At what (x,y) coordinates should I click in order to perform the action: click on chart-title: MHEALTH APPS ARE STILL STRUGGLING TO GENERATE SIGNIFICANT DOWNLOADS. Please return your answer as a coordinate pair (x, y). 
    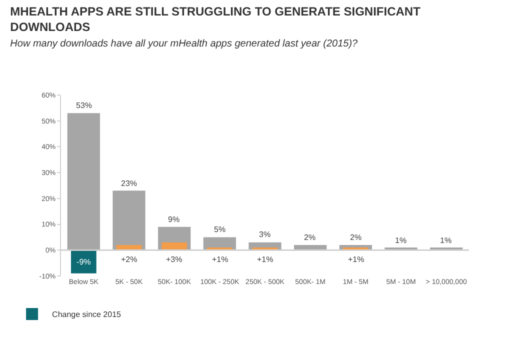
    Looking at the image, I should click on (216, 19).